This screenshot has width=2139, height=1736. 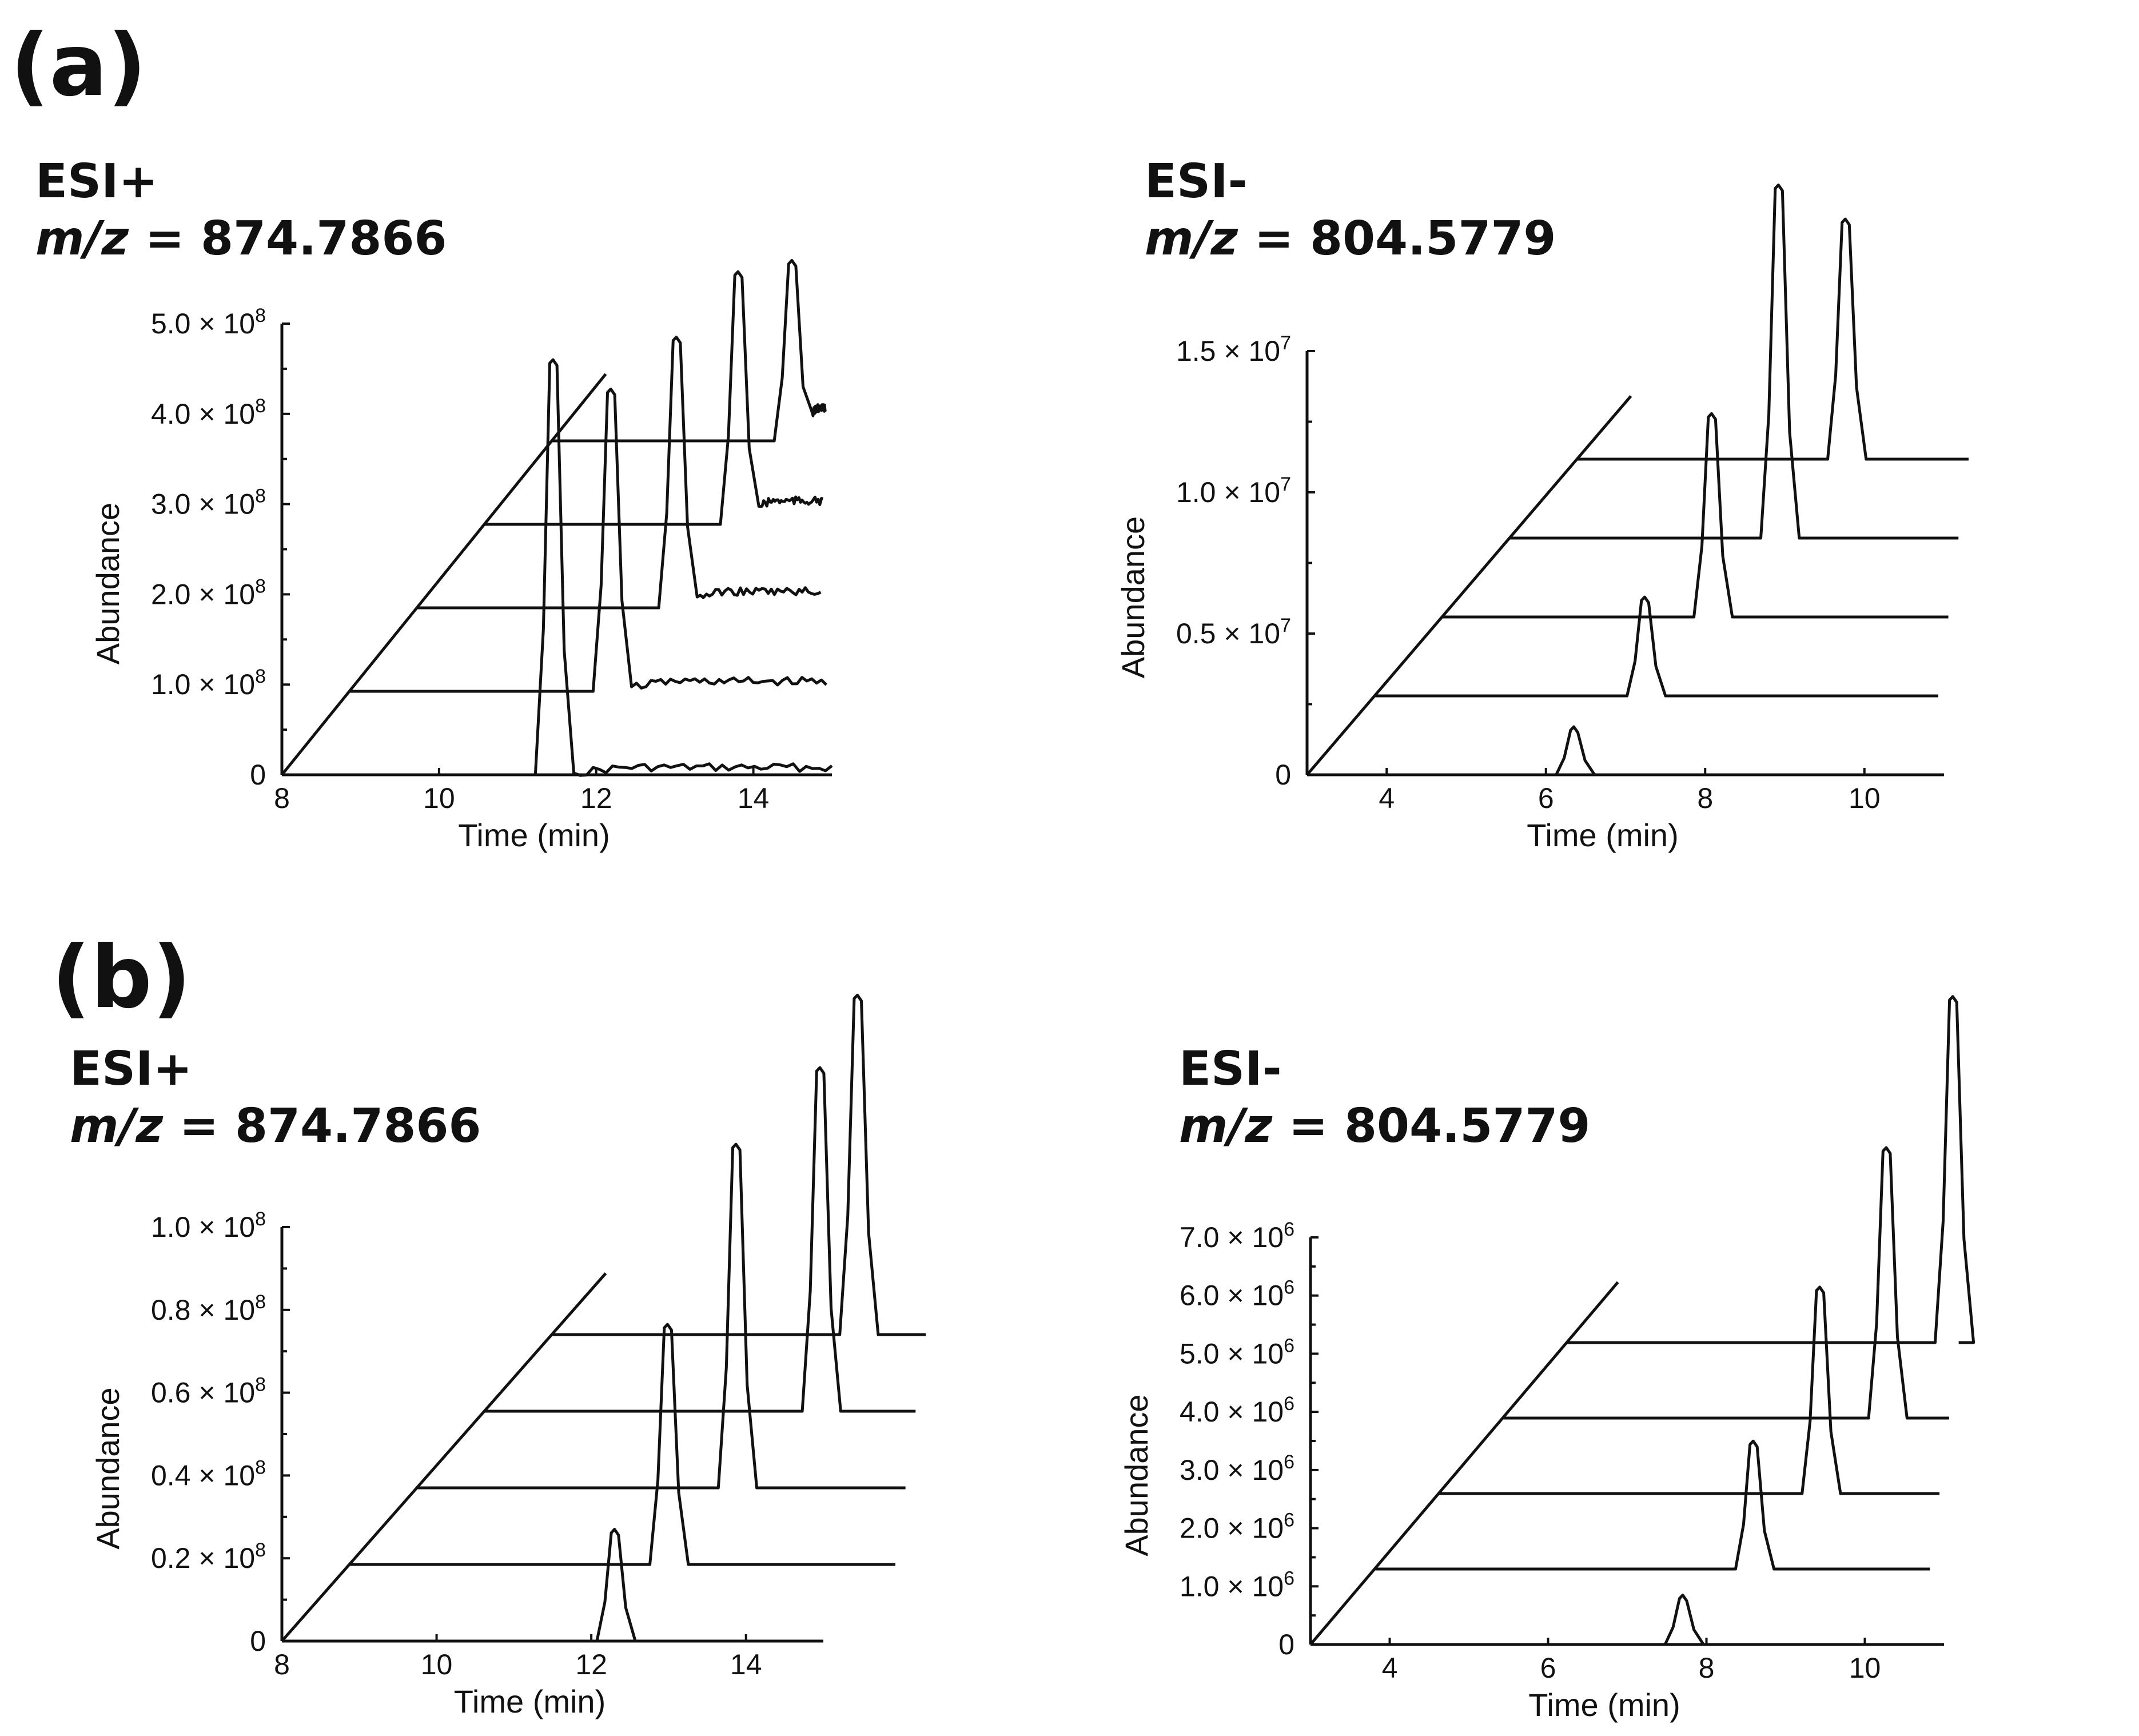 I want to click on y-tick-label: 1.0 × 10⁶, so click(x=1237, y=1584).